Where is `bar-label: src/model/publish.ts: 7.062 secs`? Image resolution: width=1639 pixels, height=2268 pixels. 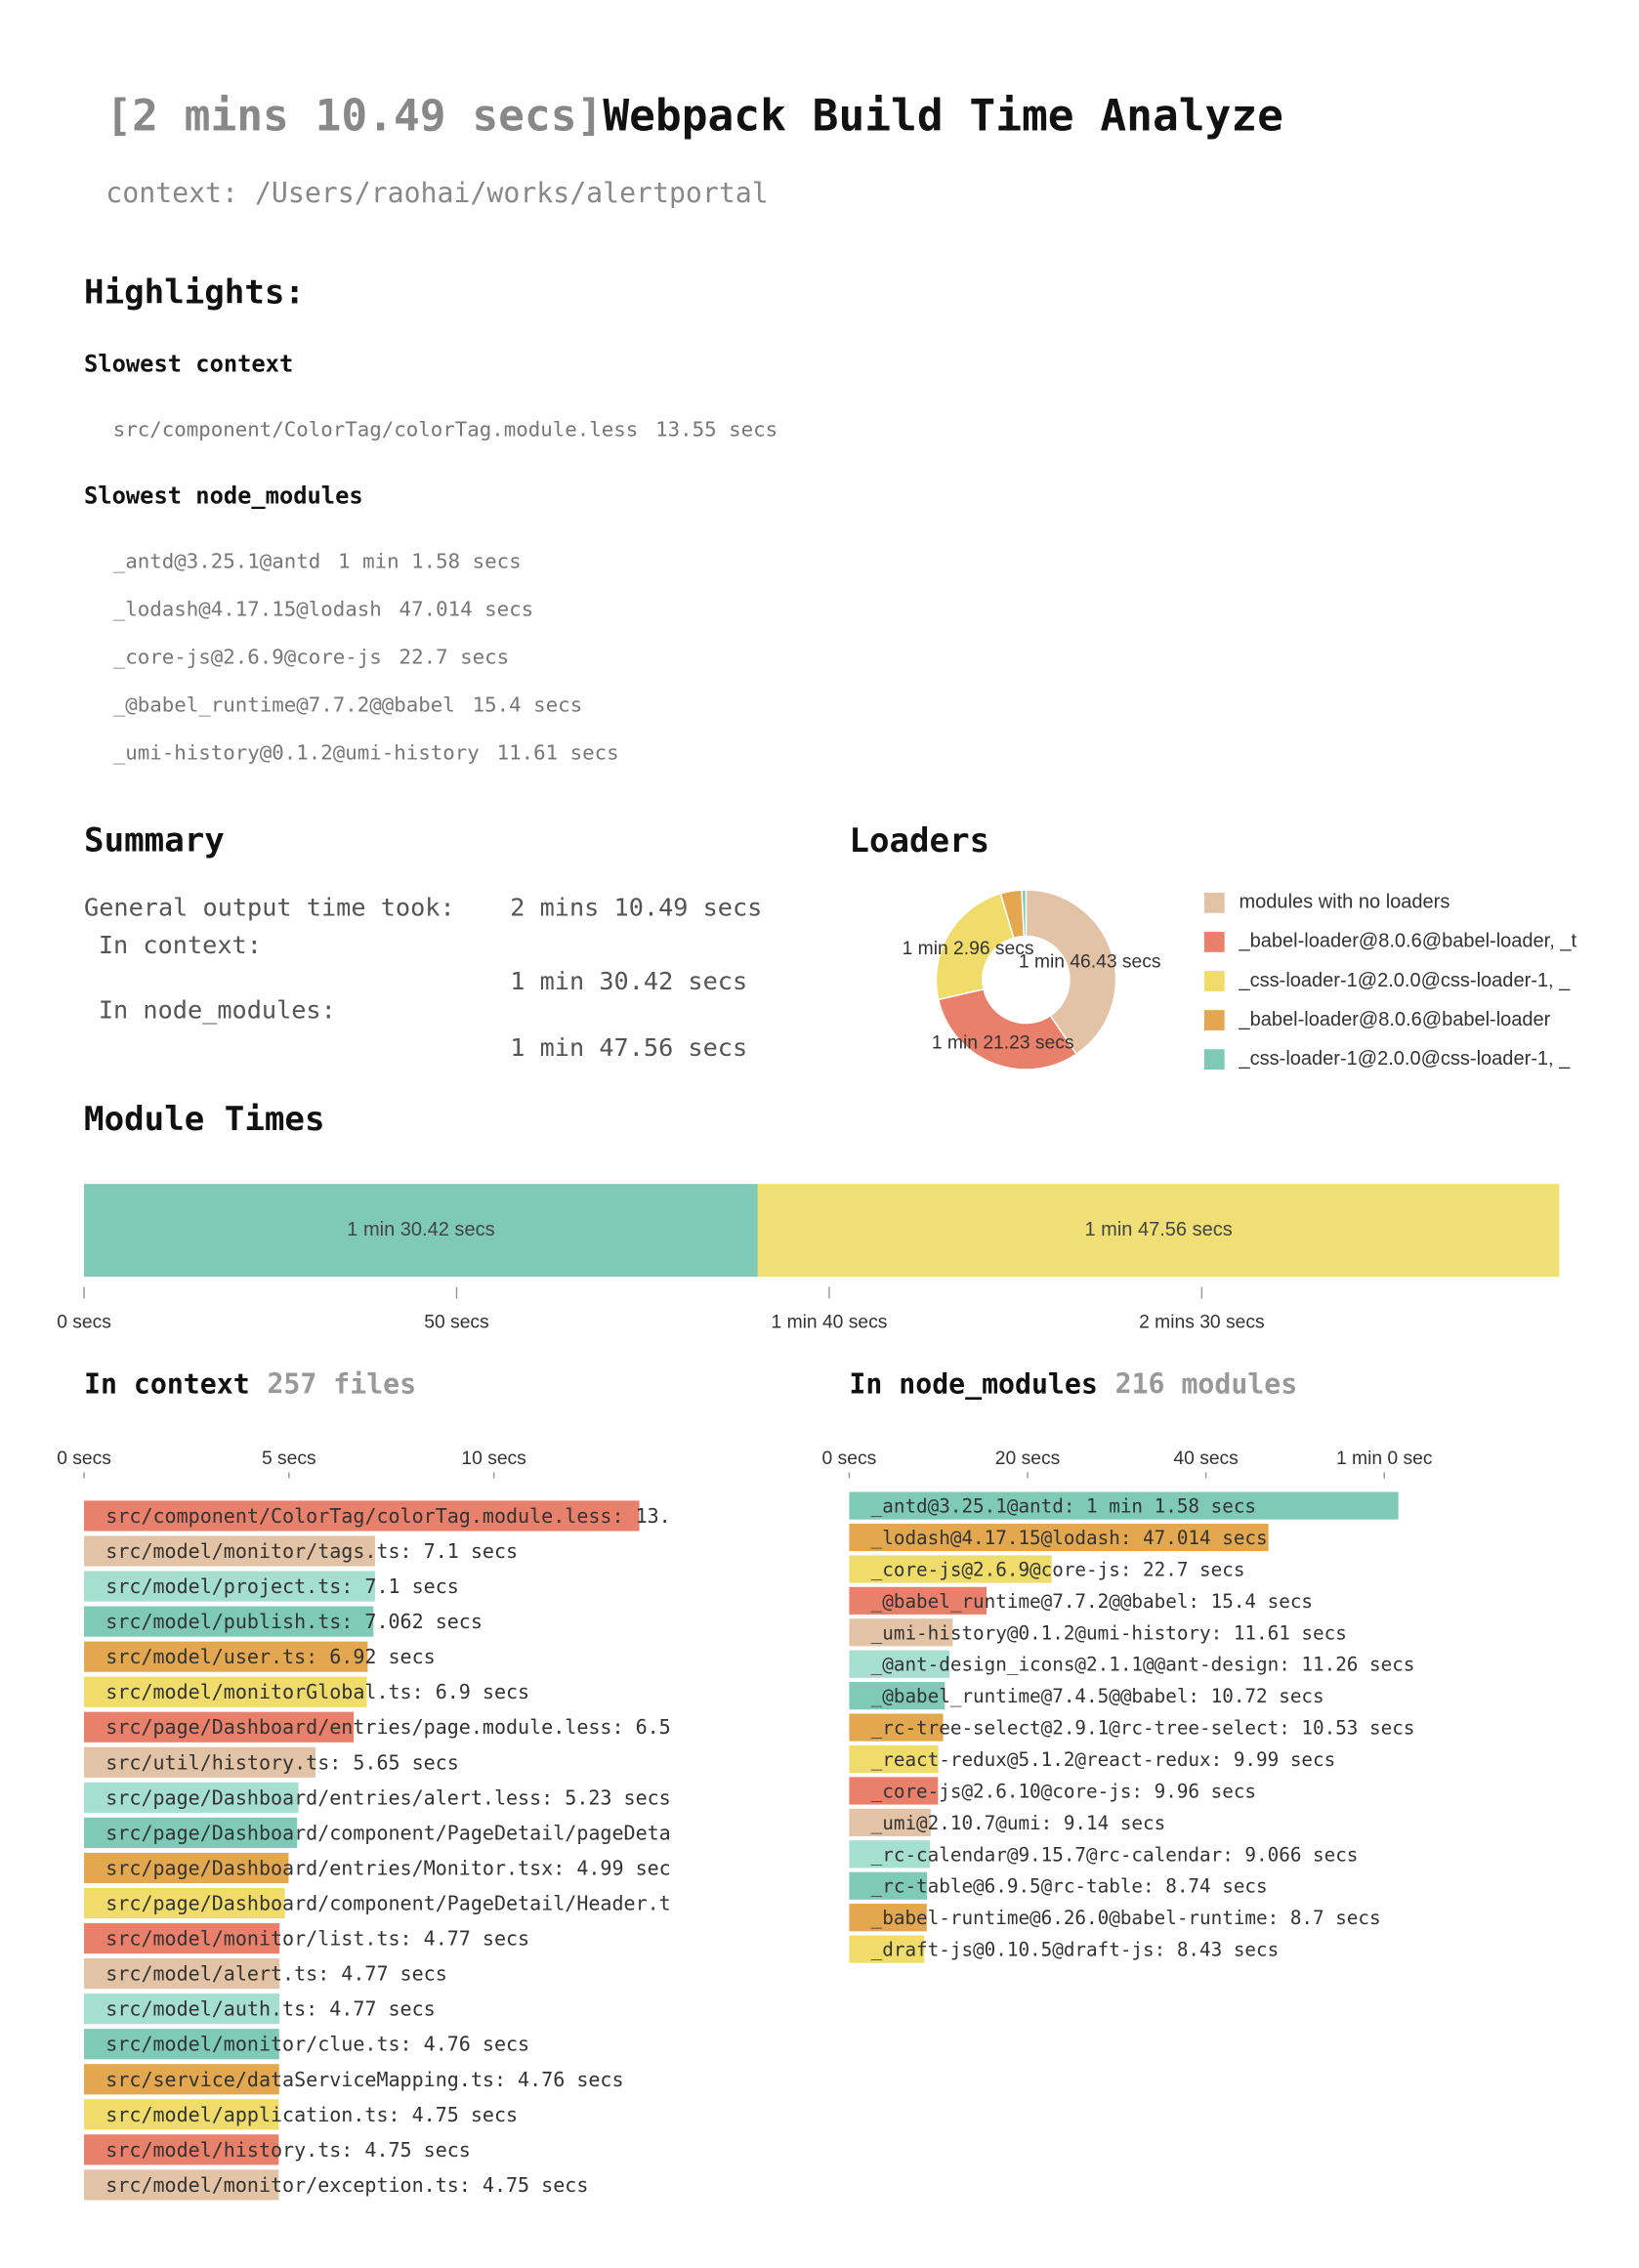 bar-label: src/model/publish.ts: 7.062 secs is located at coordinates (294, 1621).